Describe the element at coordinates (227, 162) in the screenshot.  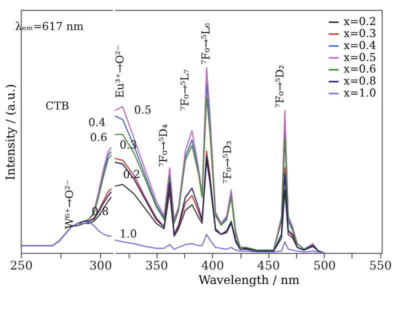
I see `annotation: ⁷F₀→⁵D₃` at that location.